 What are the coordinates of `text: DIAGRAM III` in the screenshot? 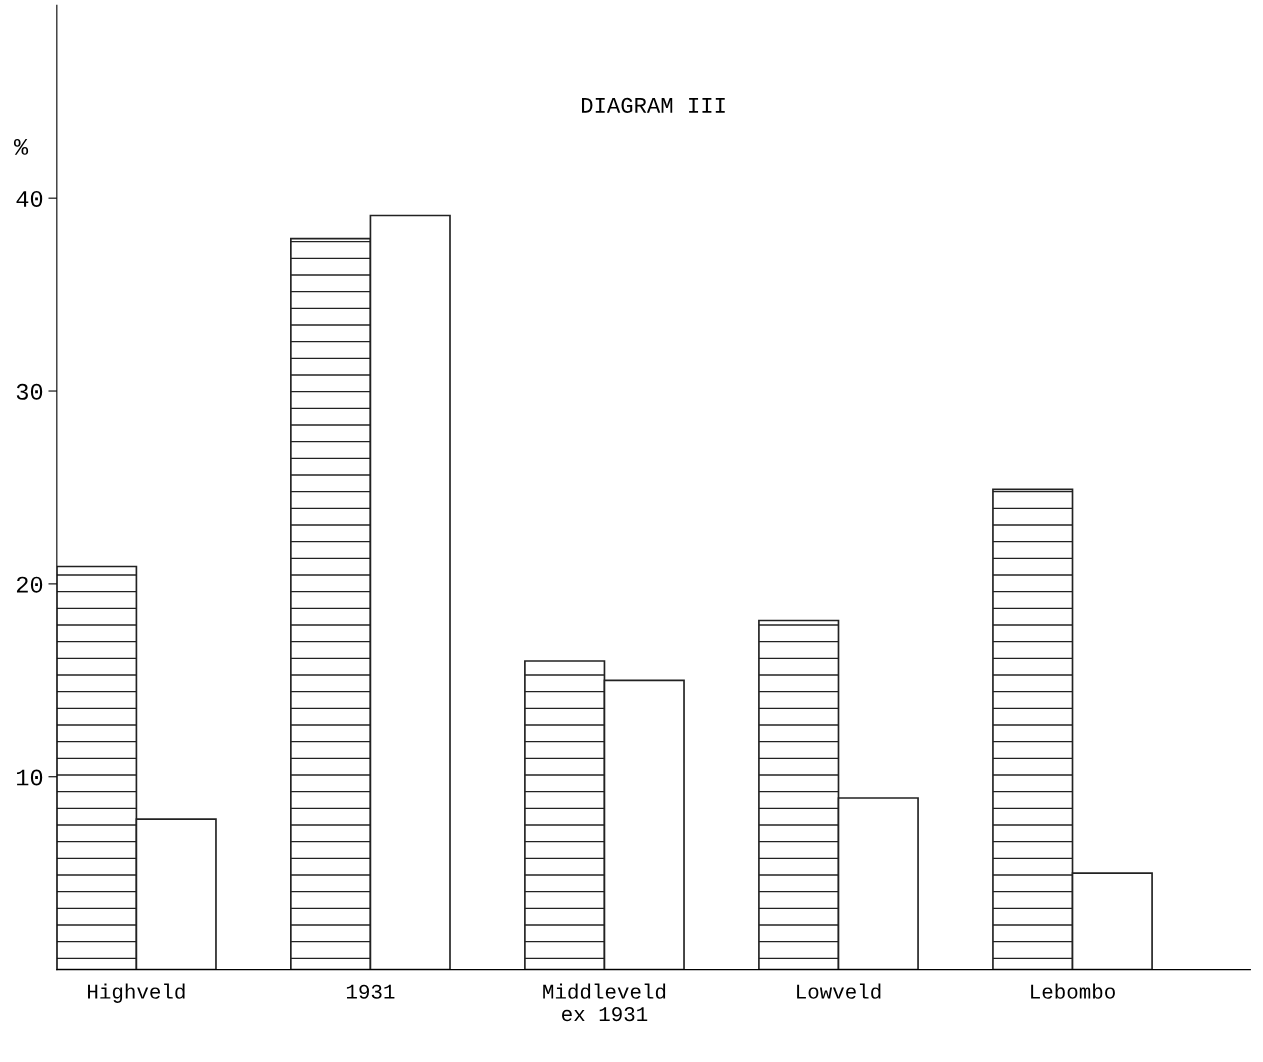 It's located at (653, 105).